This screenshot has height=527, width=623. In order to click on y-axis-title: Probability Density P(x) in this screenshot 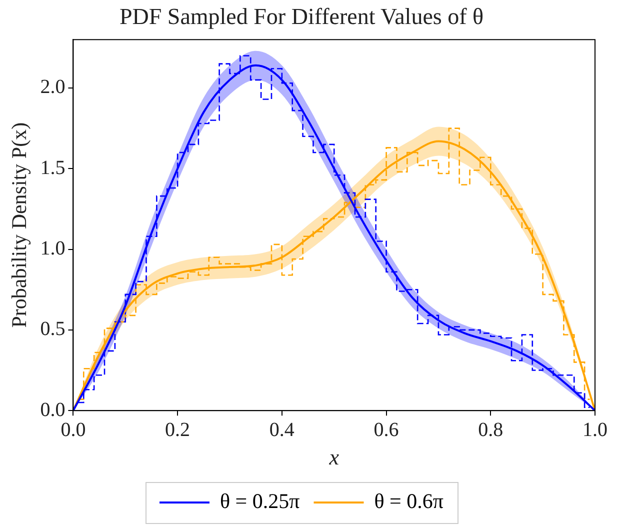, I will do `click(19, 225)`.